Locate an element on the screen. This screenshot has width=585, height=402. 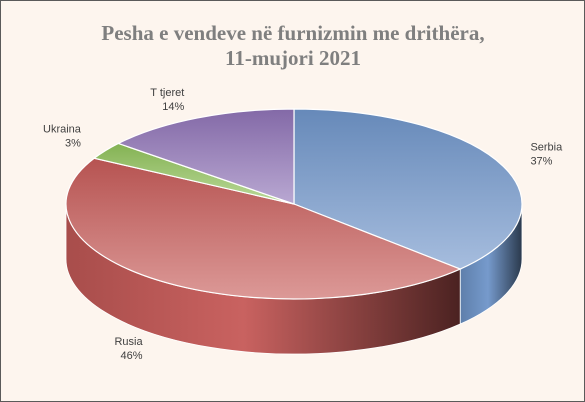
slice-label-serbia: Serbia is located at coordinates (546, 147).